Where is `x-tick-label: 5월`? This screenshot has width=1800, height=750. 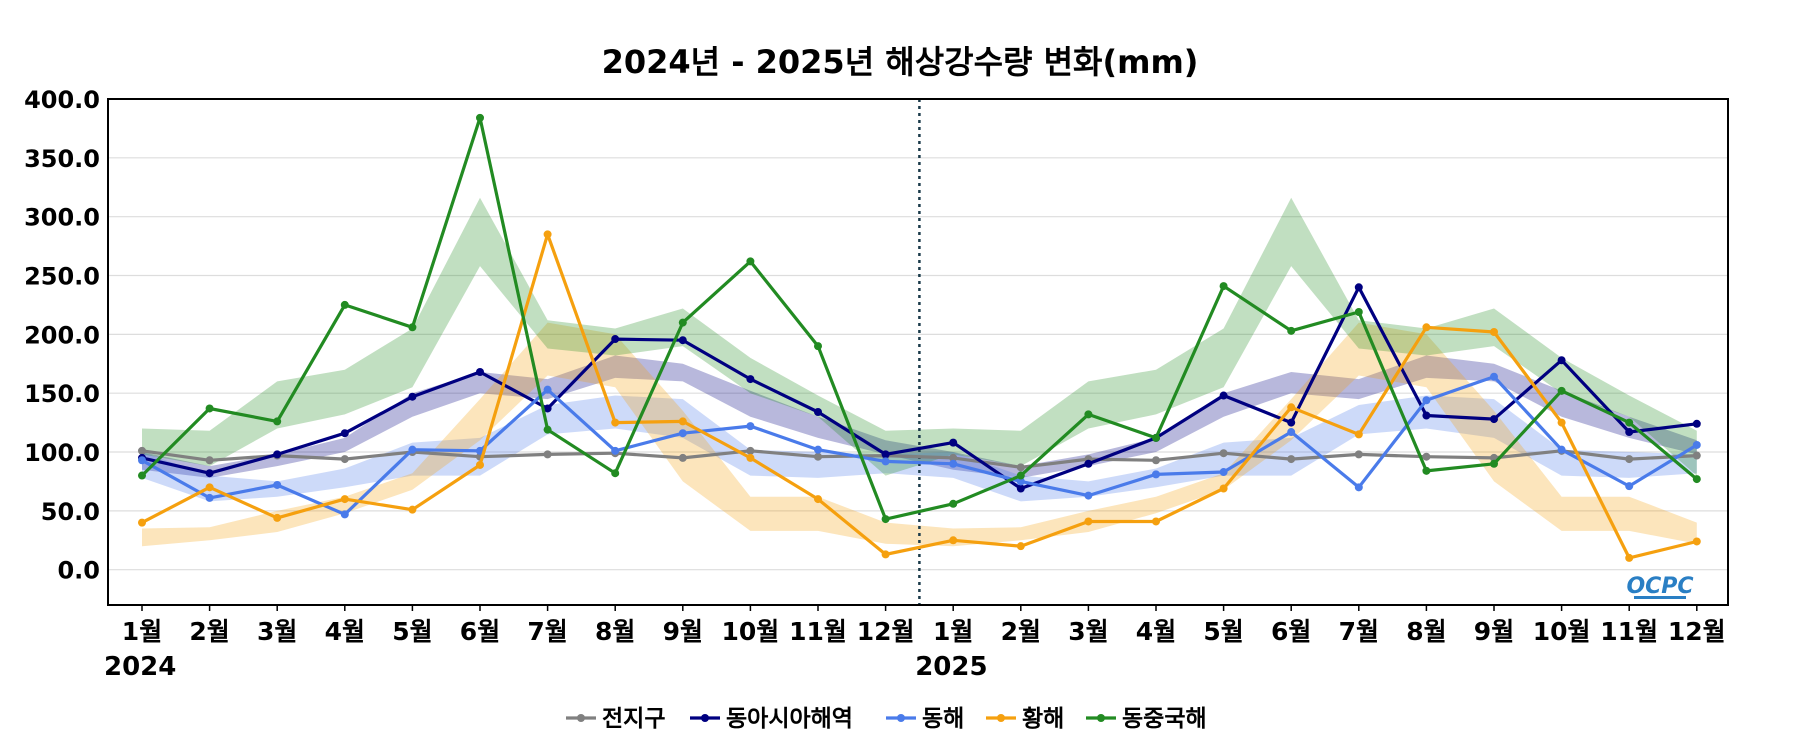 x-tick-label: 5월 is located at coordinates (412, 631).